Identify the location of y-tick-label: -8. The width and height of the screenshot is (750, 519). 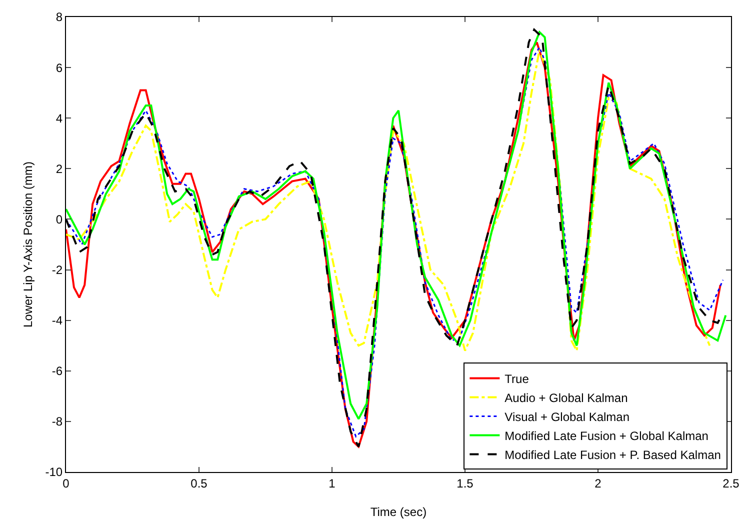
(57, 421).